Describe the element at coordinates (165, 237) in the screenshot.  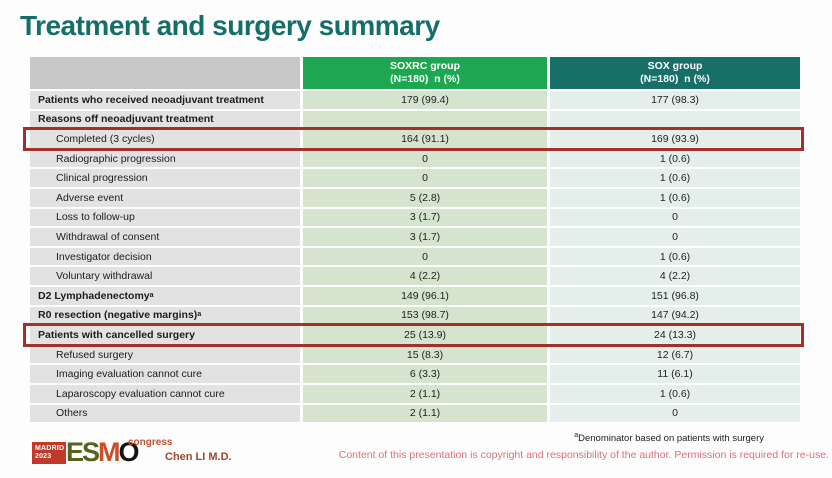
I see `row-label: Withdrawal of consent` at that location.